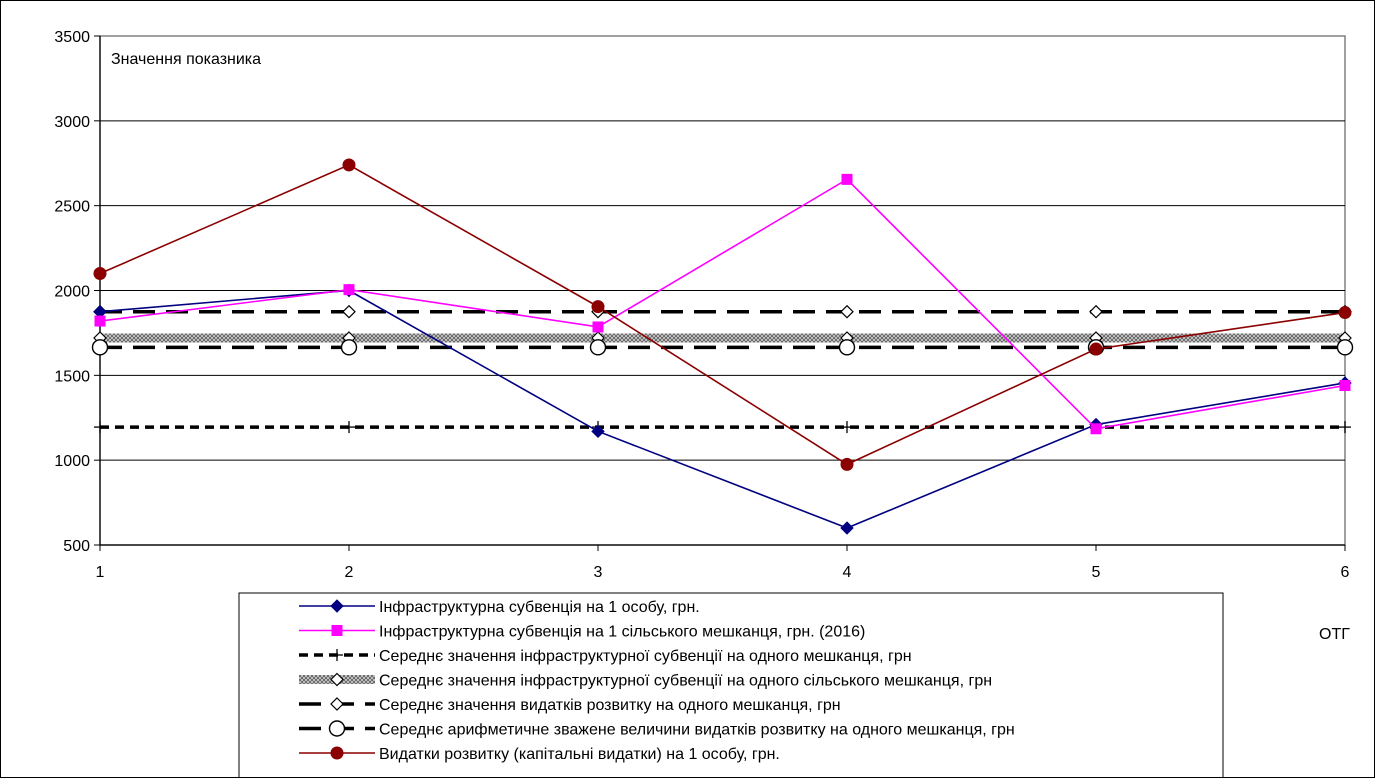 This screenshot has height=782, width=1375. What do you see at coordinates (76, 546) in the screenshot?
I see `y-tick-label: 500` at bounding box center [76, 546].